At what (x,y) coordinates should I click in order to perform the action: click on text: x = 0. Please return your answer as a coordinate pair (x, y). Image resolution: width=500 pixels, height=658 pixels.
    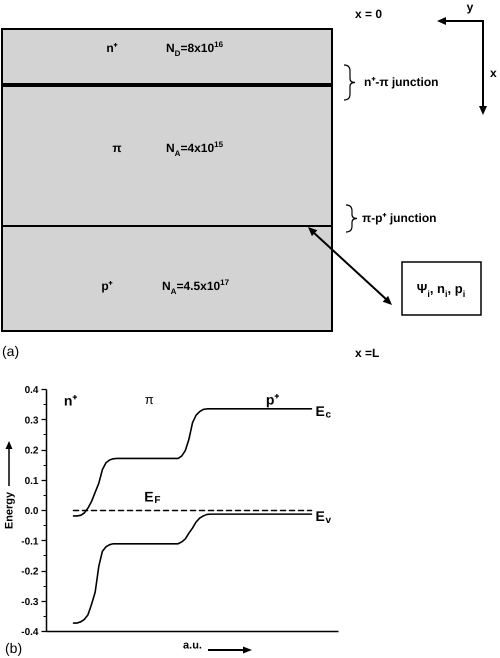
    Looking at the image, I should click on (368, 14).